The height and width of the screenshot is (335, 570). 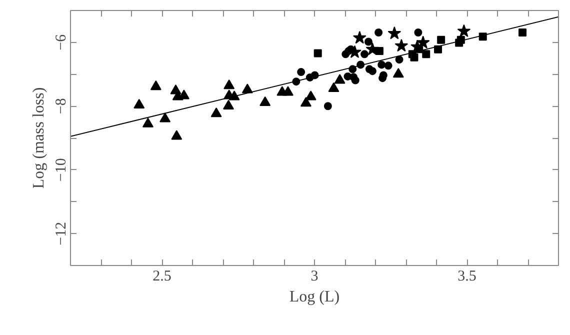 I want to click on y-tick-label: −8, so click(x=62, y=106).